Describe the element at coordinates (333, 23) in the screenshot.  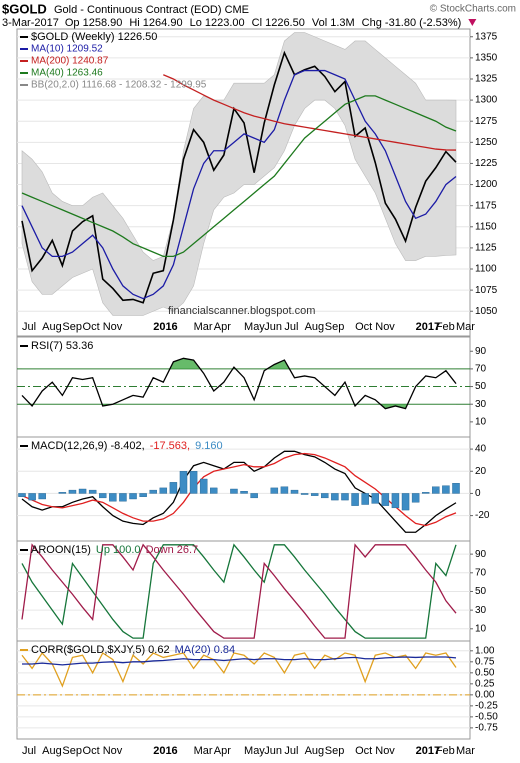
I see `quote-item: Vol 1.3M` at that location.